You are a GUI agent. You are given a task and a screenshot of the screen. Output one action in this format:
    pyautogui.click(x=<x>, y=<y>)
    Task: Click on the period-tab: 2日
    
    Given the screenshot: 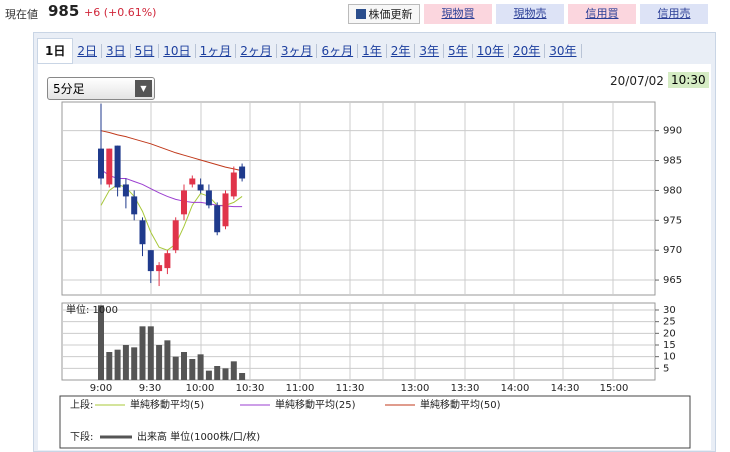 What is the action you would take?
    pyautogui.click(x=87, y=51)
    